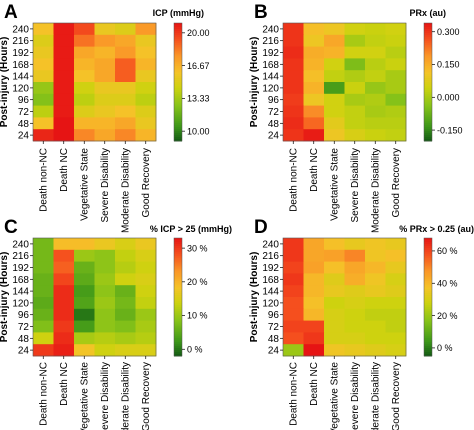 This screenshot has height=430, width=474. Describe the element at coordinates (270, 77) in the screenshot. I see `y-tick-label: 144` at that location.